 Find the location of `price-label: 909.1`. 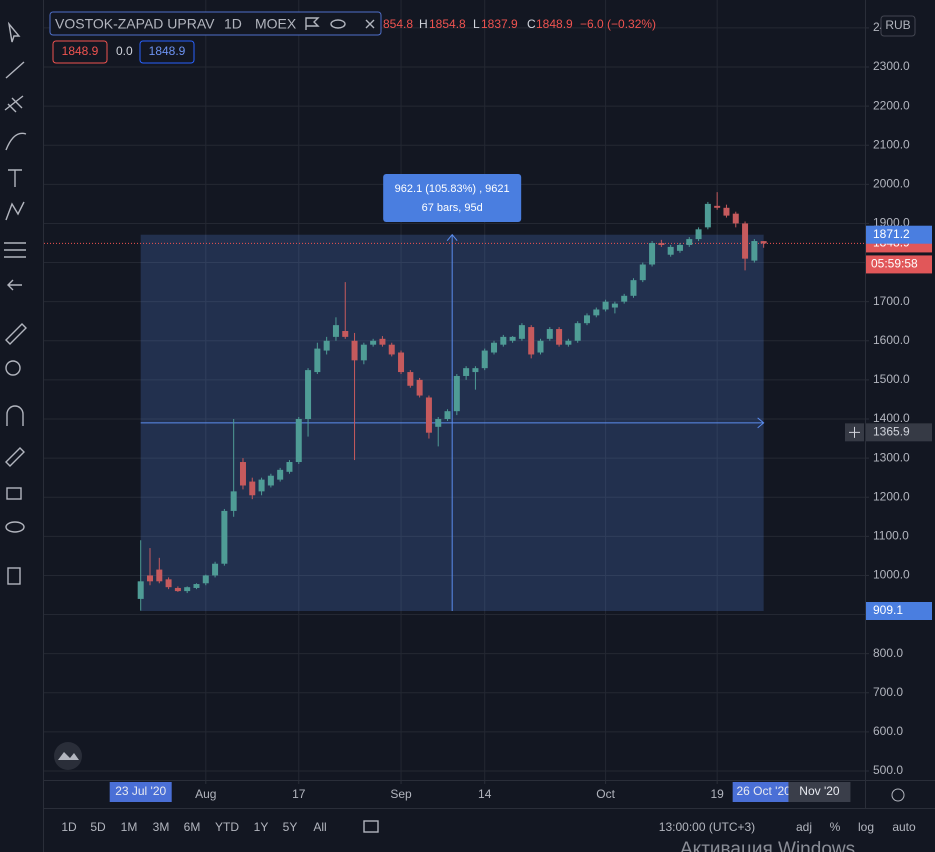

price-label: 909.1 is located at coordinates (888, 610).